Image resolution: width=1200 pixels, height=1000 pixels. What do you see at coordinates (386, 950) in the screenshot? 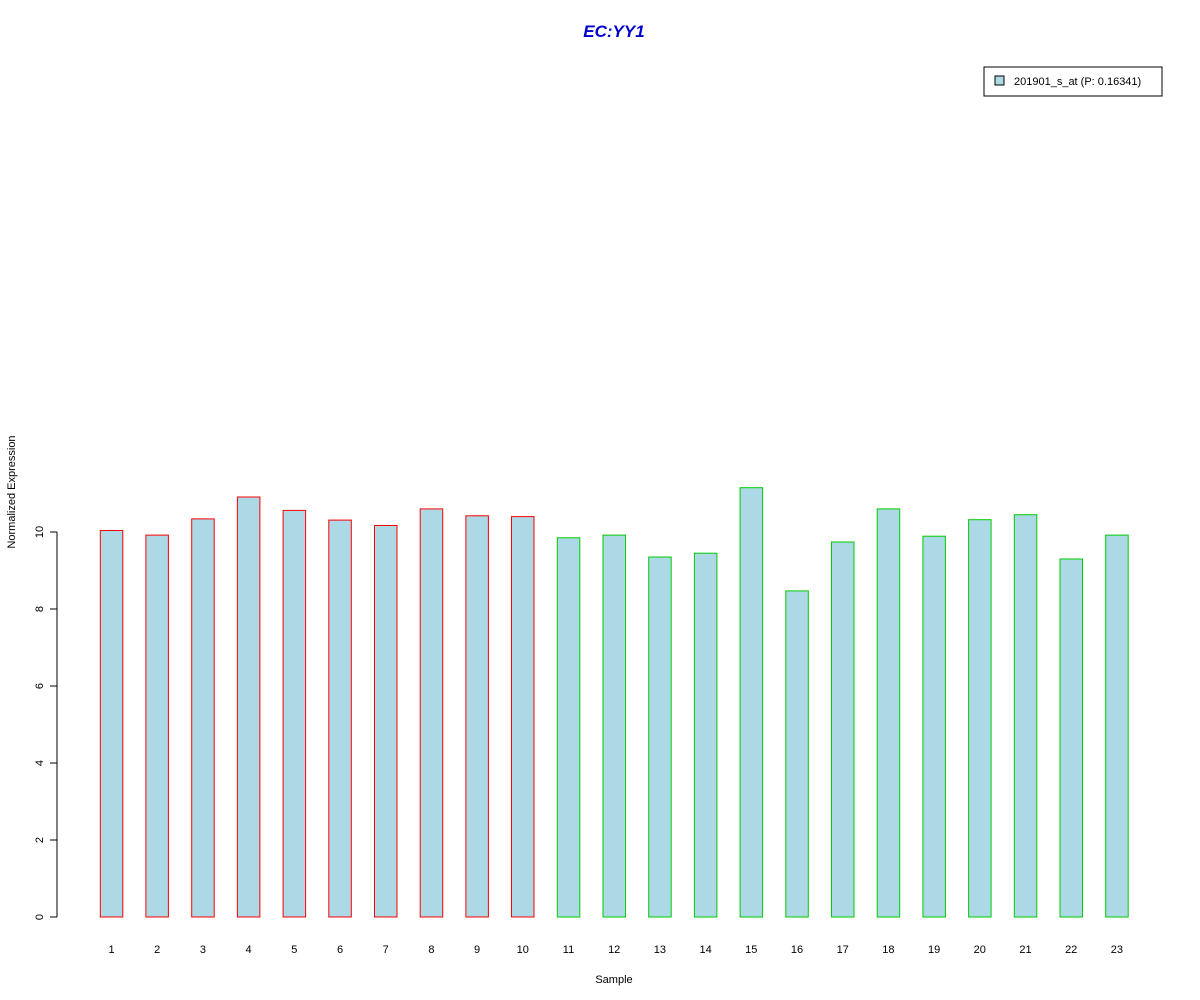
I see `x-tick-label: 7` at bounding box center [386, 950].